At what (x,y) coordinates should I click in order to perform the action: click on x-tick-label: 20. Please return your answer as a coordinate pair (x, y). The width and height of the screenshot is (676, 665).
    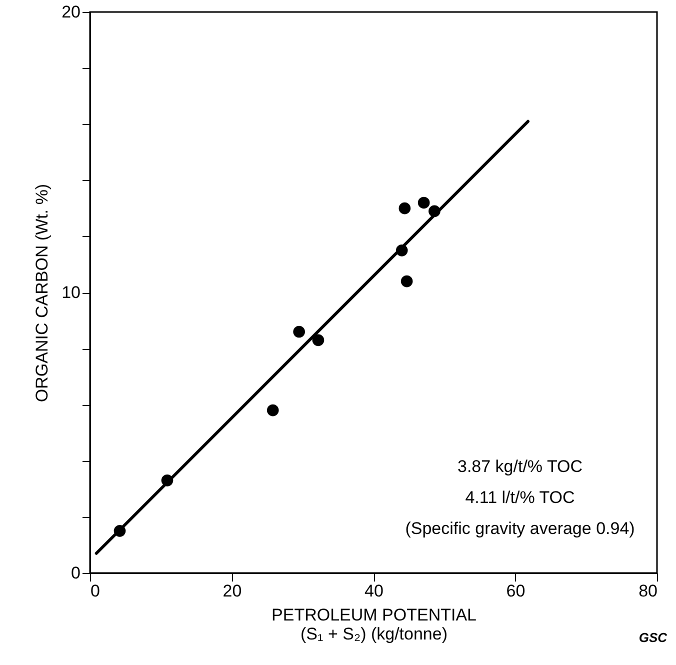
    Looking at the image, I should click on (232, 591).